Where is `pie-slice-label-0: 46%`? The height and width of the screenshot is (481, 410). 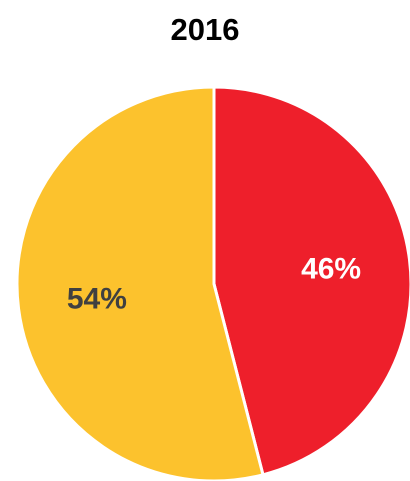
pie-slice-label-0: 46% is located at coordinates (331, 269).